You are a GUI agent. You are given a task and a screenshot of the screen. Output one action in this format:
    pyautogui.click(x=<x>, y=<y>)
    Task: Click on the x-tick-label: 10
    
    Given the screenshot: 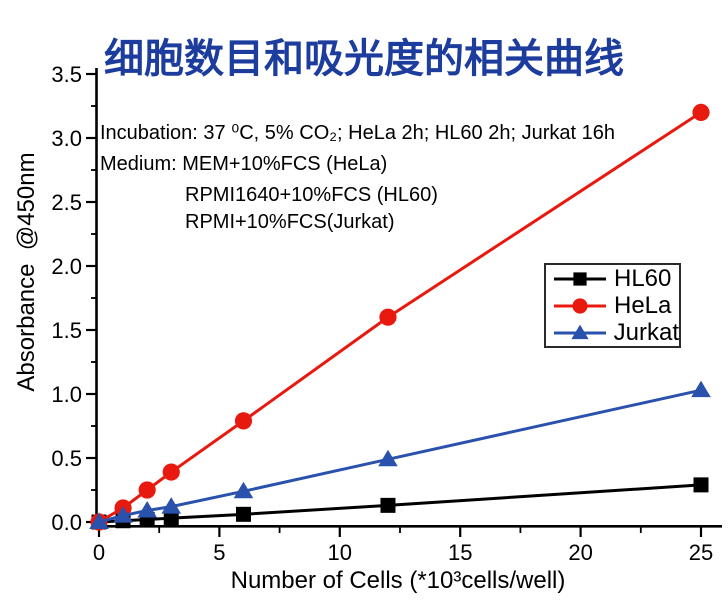 What is the action you would take?
    pyautogui.click(x=340, y=552)
    